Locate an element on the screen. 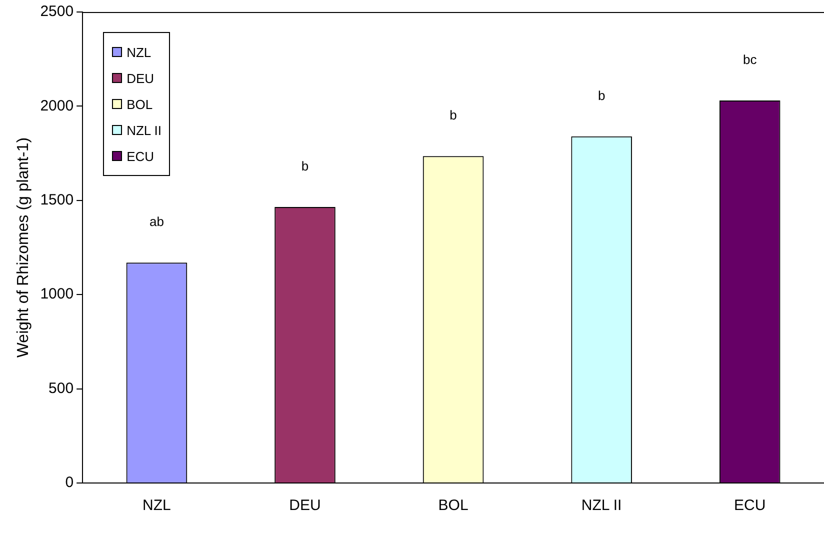 The width and height of the screenshot is (824, 539). y-axis-title: Weight of Rhizomes (g plant-1) is located at coordinates (23, 247).